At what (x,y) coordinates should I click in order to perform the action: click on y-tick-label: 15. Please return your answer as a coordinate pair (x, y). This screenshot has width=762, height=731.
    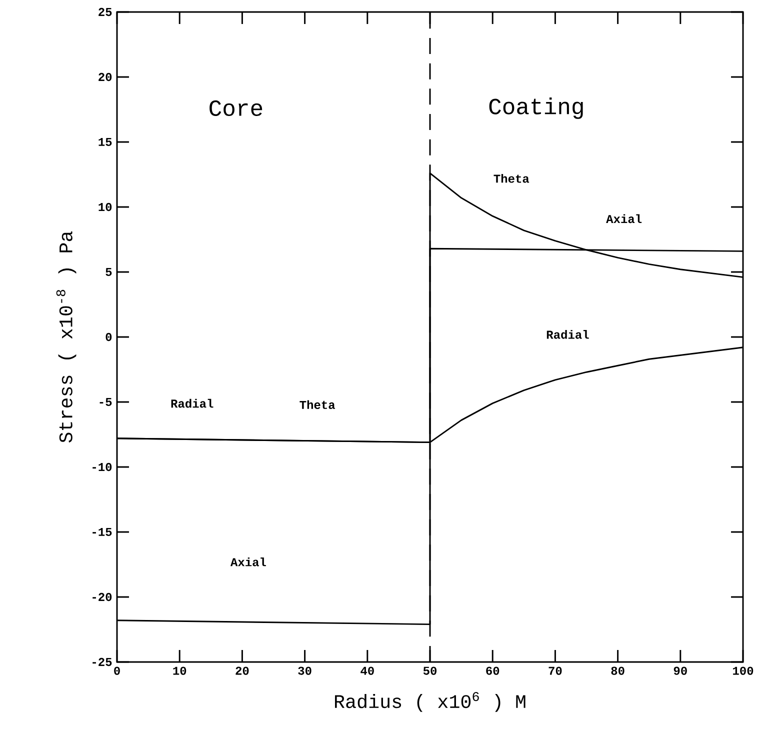
    Looking at the image, I should click on (105, 142).